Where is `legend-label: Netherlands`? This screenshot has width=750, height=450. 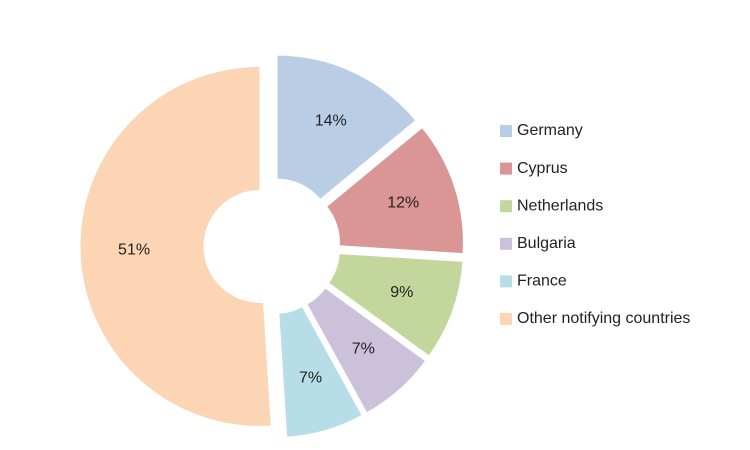 legend-label: Netherlands is located at coordinates (560, 205).